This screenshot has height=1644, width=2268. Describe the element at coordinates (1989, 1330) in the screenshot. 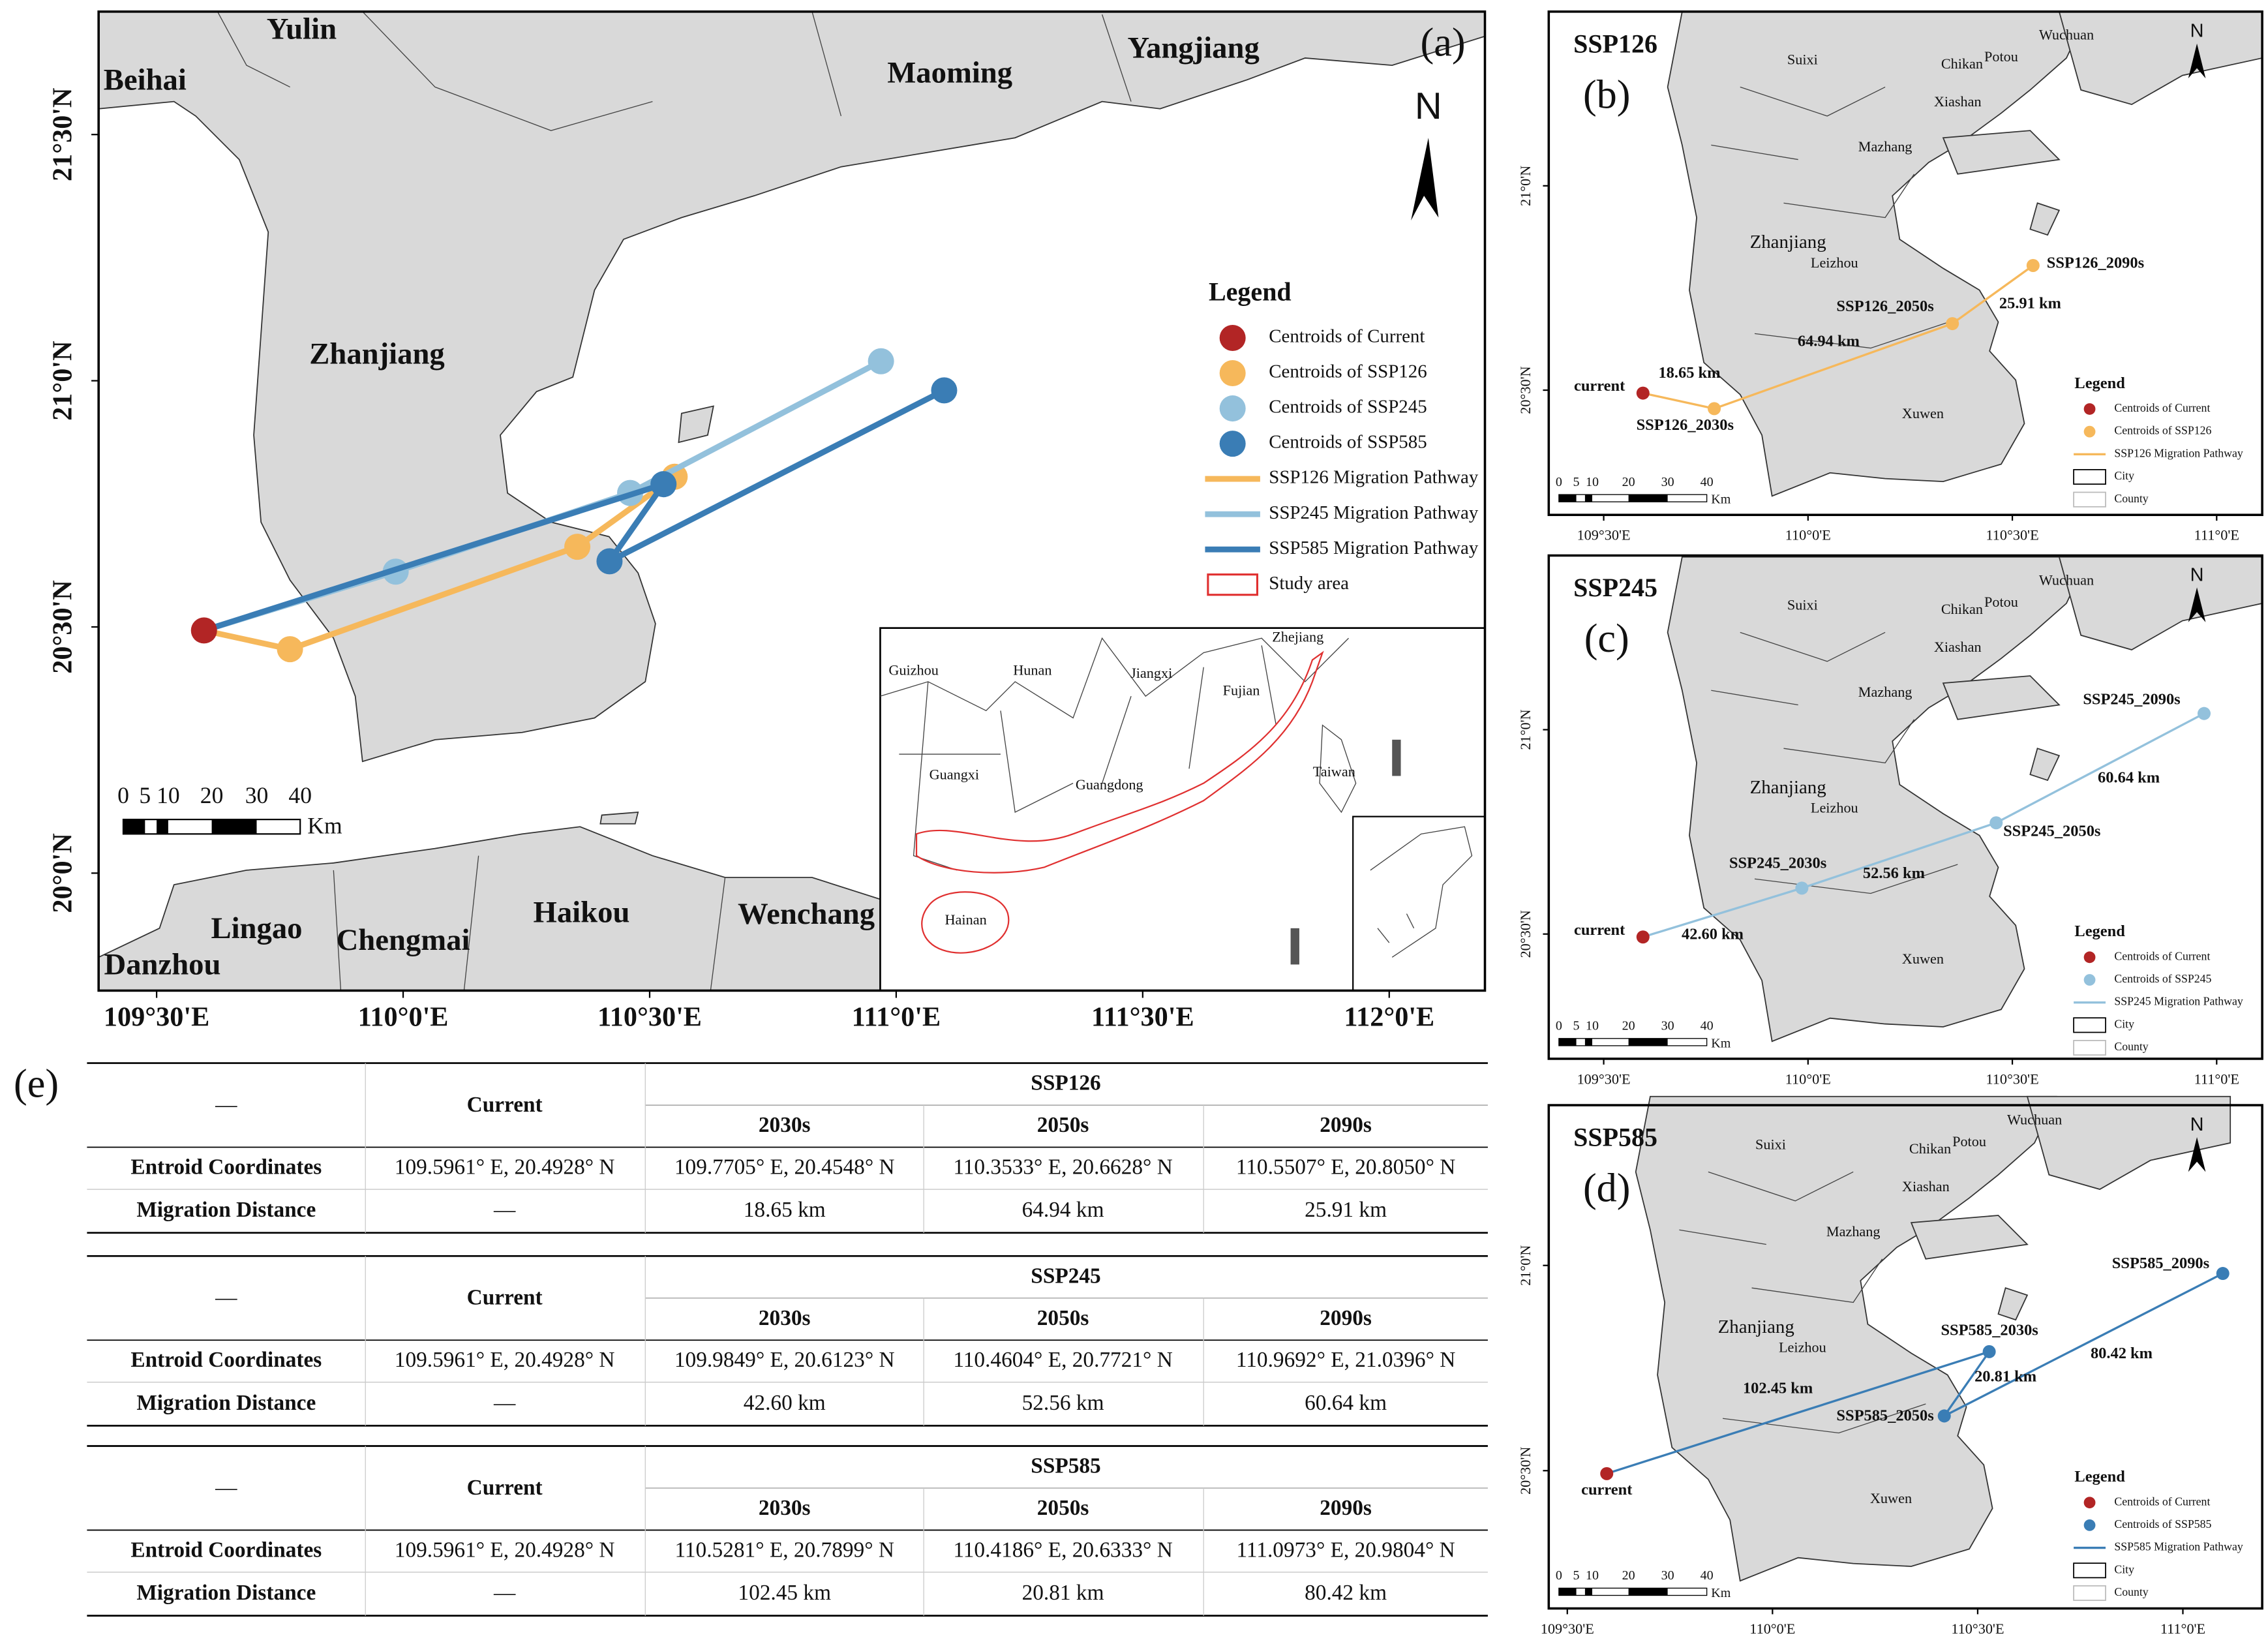

I see `point-label: SSP585_2030s` at that location.